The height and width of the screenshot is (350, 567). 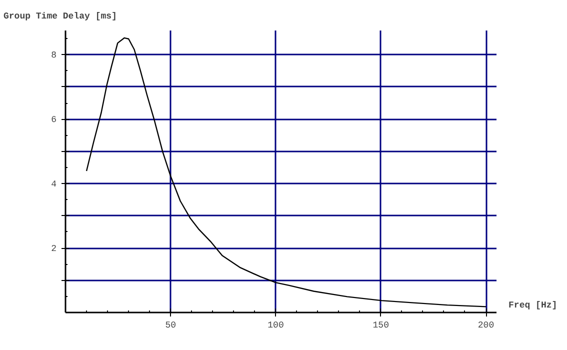 What do you see at coordinates (54, 185) in the screenshot?
I see `y-tick-label: 4` at bounding box center [54, 185].